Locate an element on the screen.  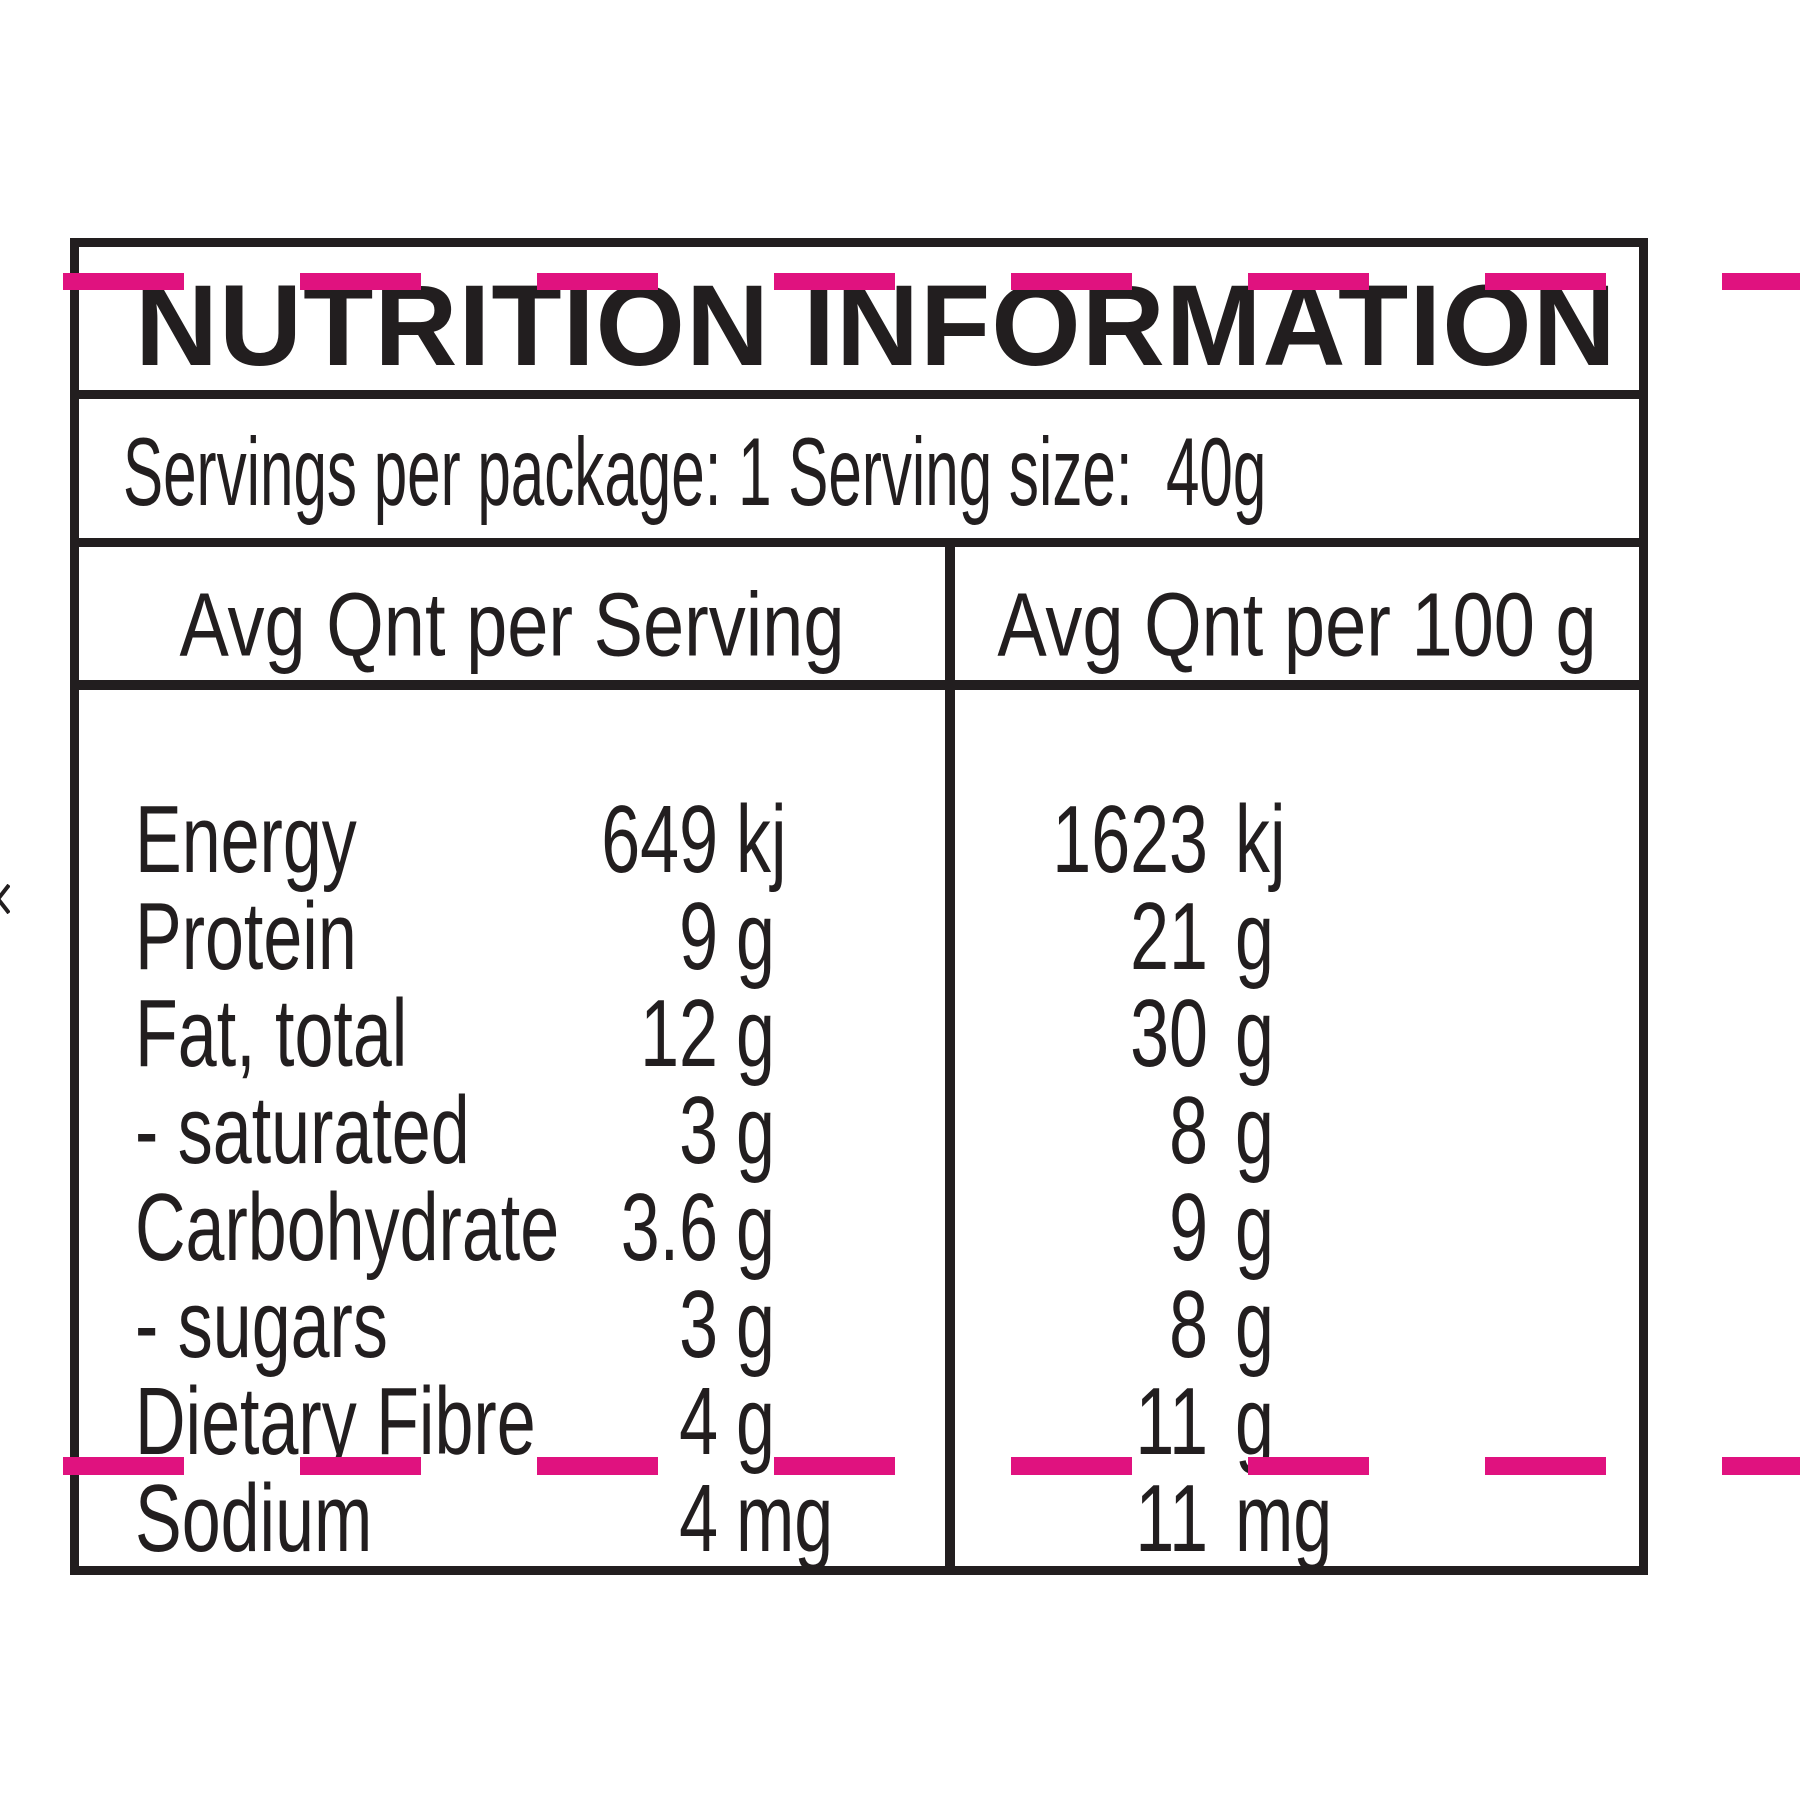
table-row: 21 g is located at coordinates (1297, 935).